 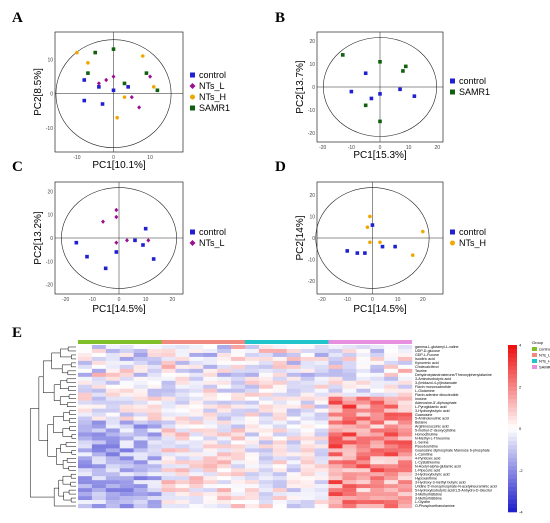 I want to click on data-point-samr1, so click(x=365, y=105).